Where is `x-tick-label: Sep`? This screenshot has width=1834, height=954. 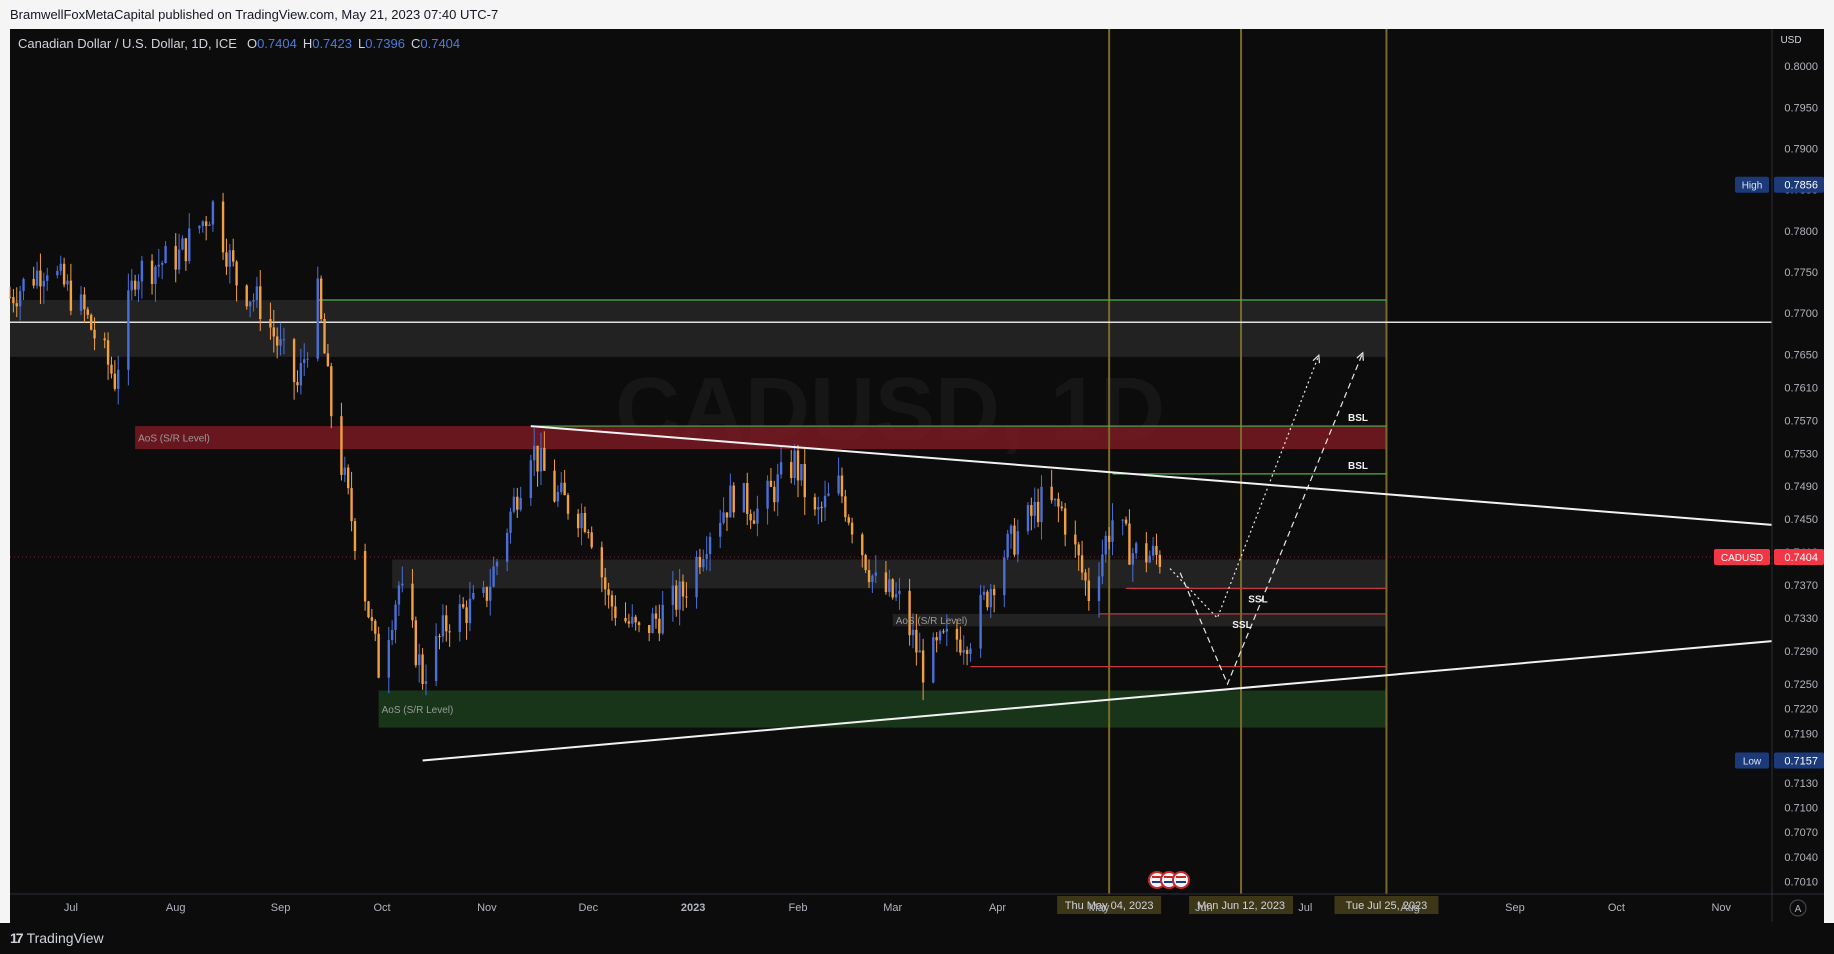
x-tick-label: Sep is located at coordinates (1515, 908).